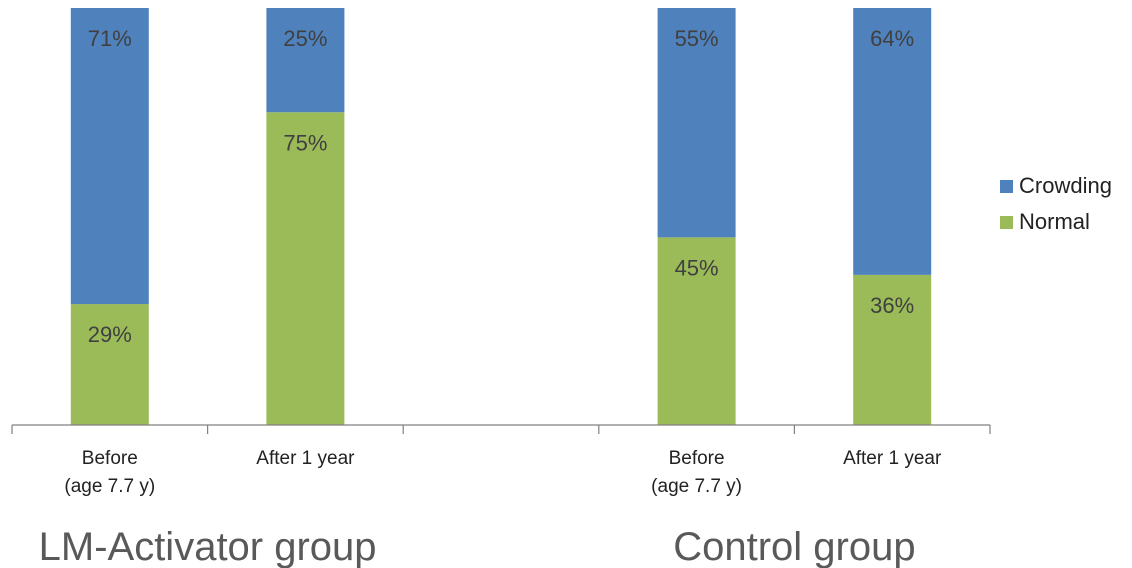 The height and width of the screenshot is (568, 1132). What do you see at coordinates (501, 429) in the screenshot?
I see `x-axis` at bounding box center [501, 429].